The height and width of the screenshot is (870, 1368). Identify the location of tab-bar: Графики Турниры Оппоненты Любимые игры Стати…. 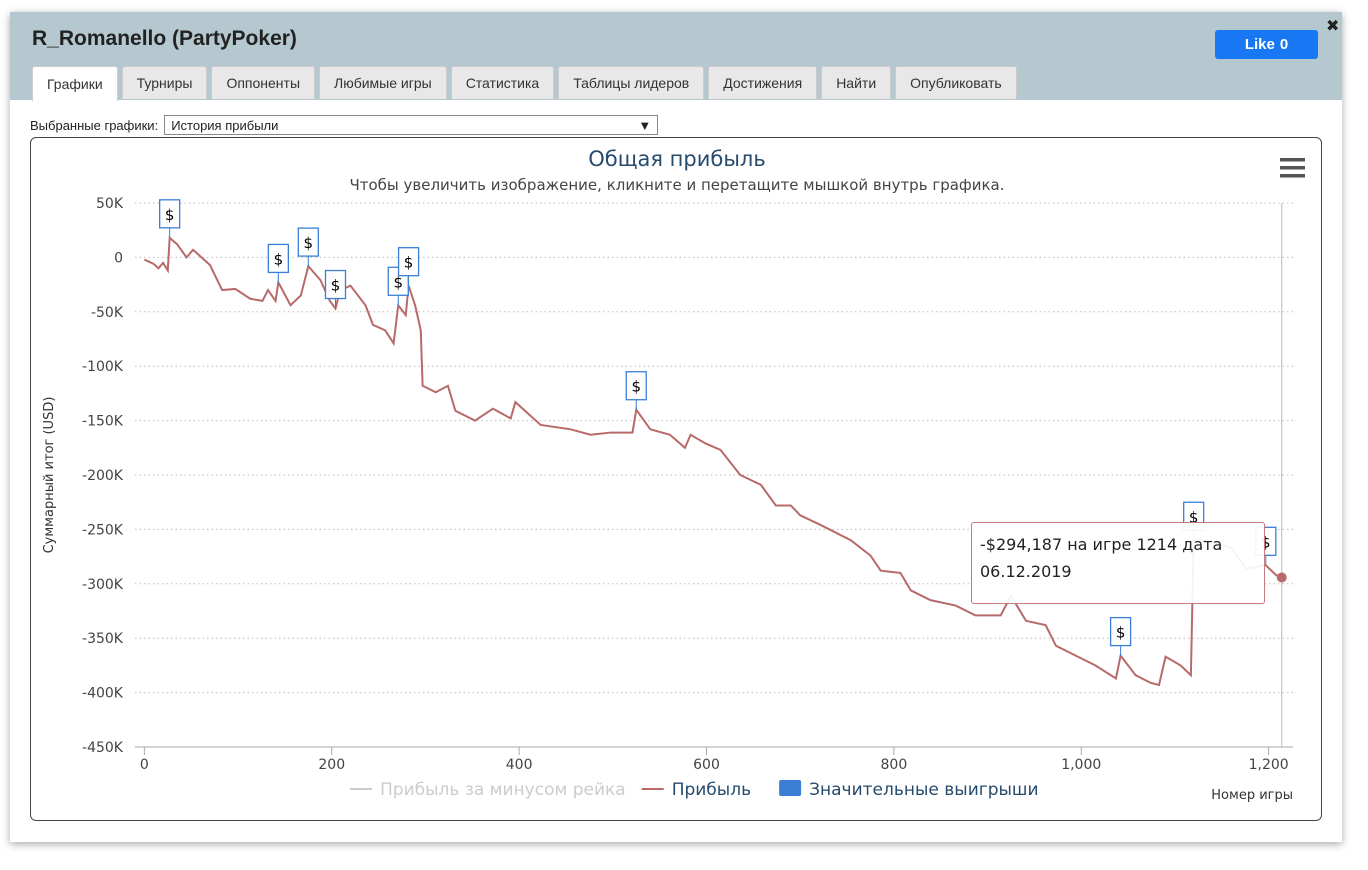
(524, 83).